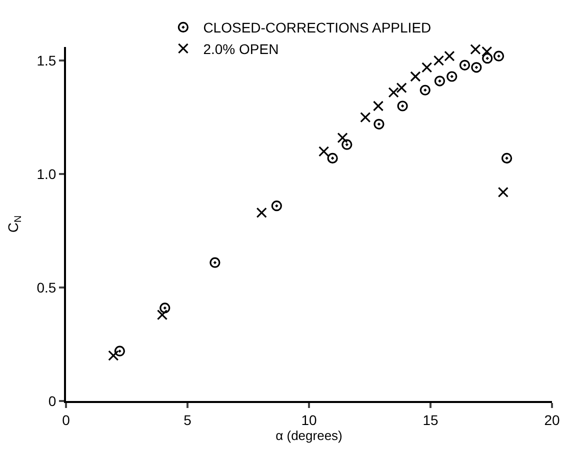  I want to click on y-tick-label: 0.5, so click(46, 287).